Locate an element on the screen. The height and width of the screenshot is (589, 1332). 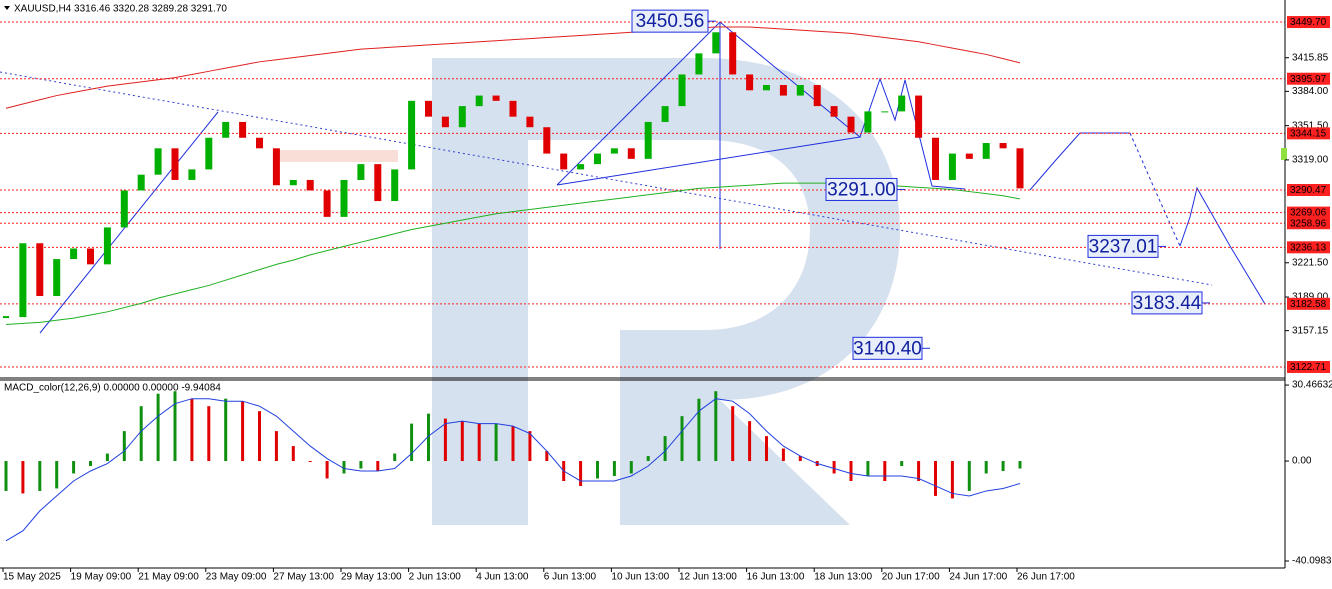
price-annotation: 3237.01 is located at coordinates (1123, 246).